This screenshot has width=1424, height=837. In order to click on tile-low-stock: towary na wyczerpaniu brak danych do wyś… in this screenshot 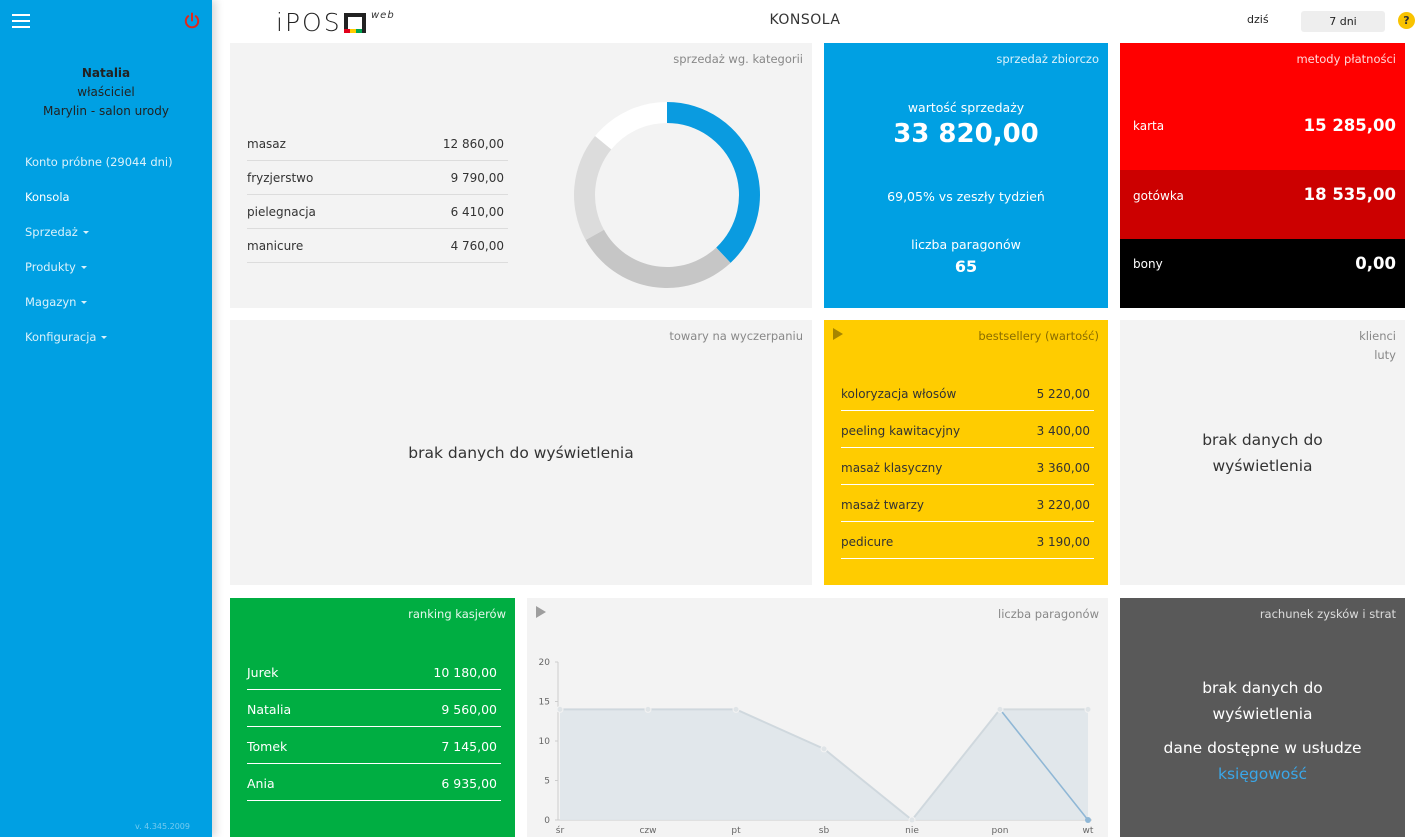, I will do `click(521, 452)`.